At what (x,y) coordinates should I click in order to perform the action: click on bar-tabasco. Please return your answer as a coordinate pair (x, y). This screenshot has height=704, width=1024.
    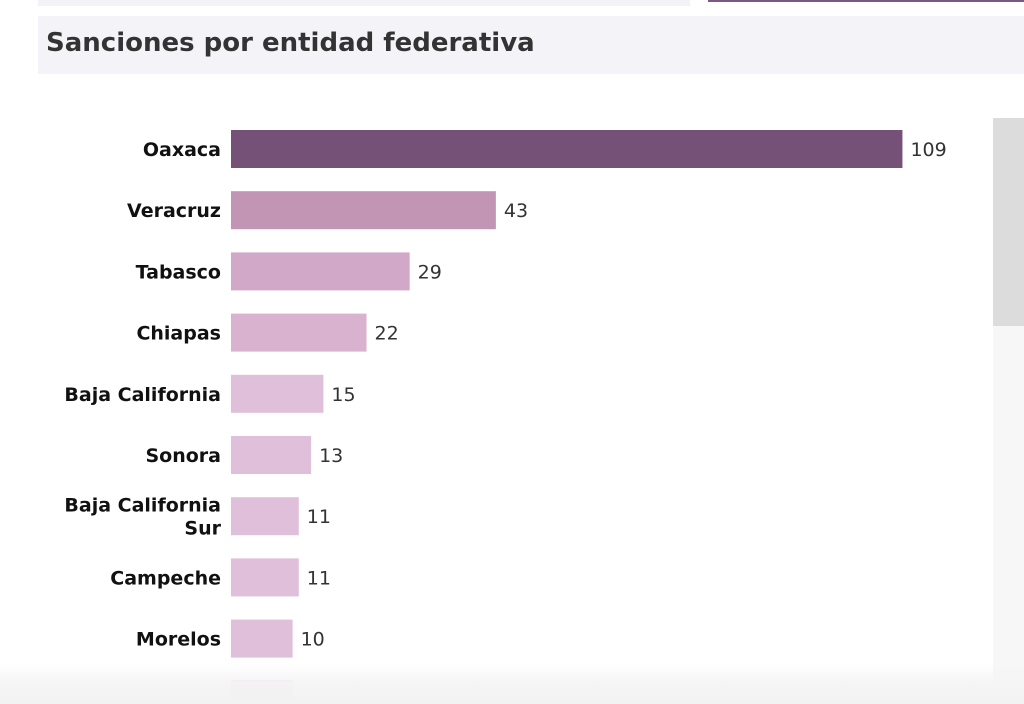
    Looking at the image, I should click on (320, 271).